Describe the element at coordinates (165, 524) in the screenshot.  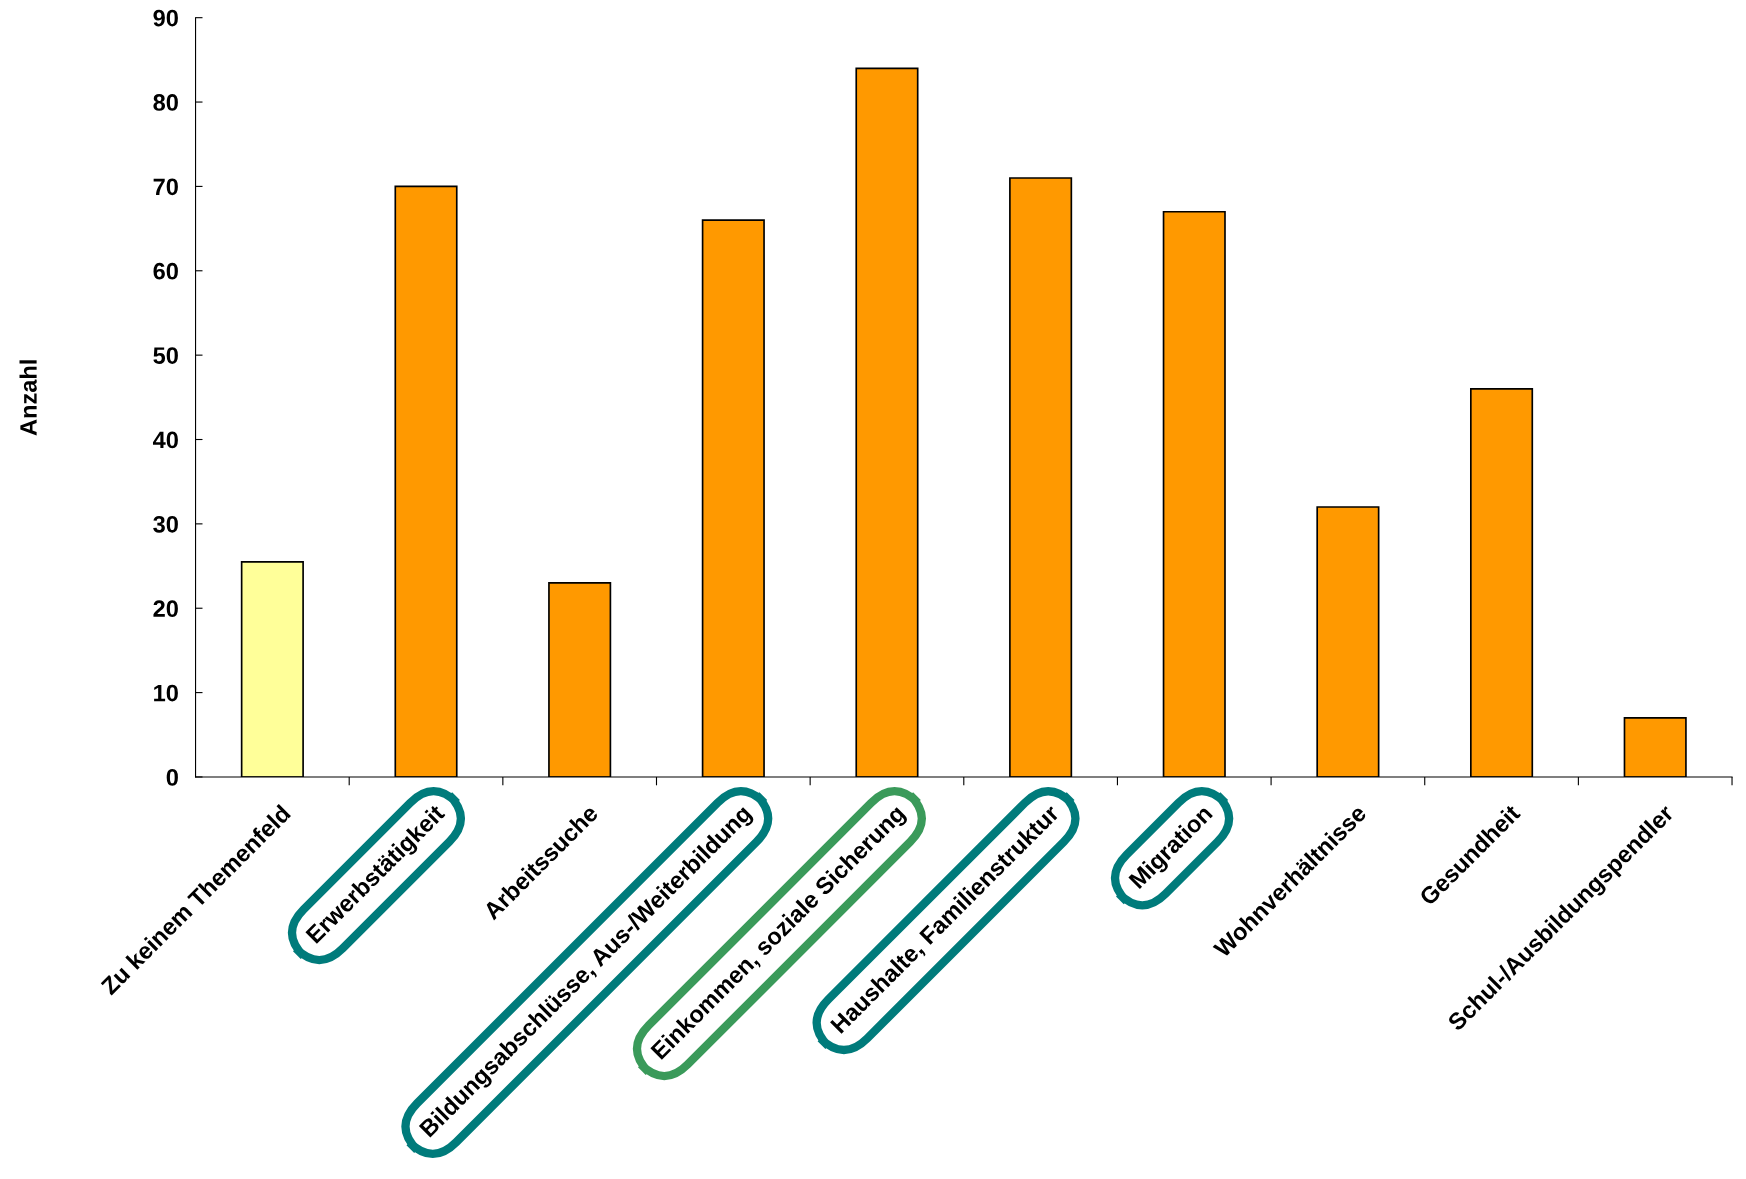
I see `y-tick-label: 30` at that location.